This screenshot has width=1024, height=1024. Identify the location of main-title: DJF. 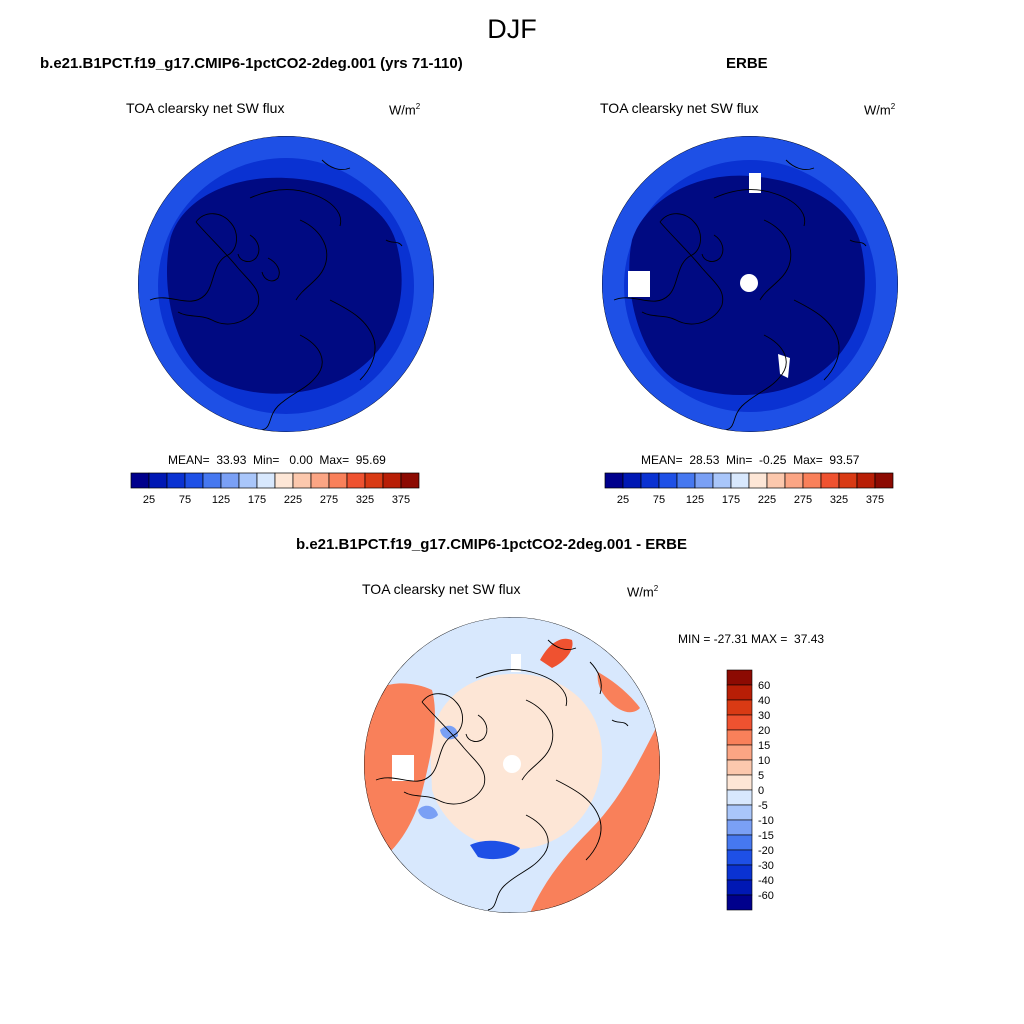
(512, 29).